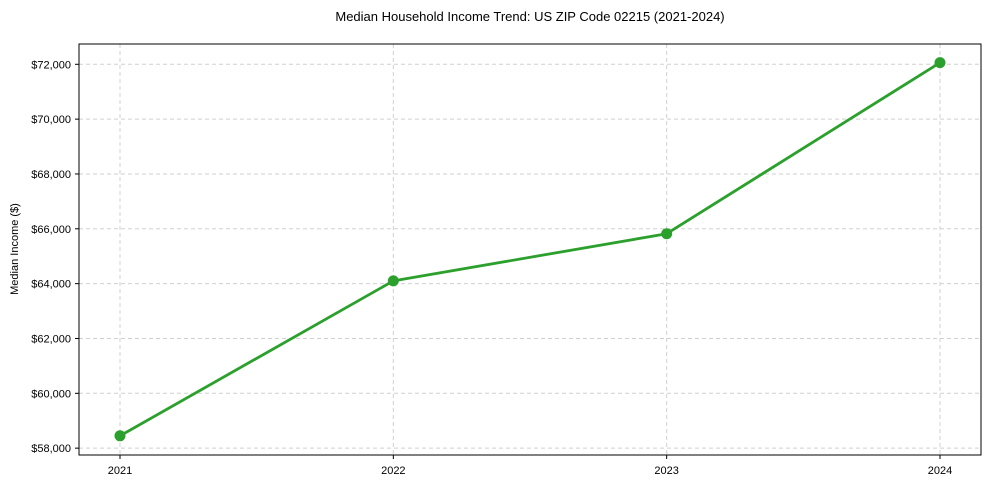  Describe the element at coordinates (393, 471) in the screenshot. I see `x-tick-label: 2022` at that location.